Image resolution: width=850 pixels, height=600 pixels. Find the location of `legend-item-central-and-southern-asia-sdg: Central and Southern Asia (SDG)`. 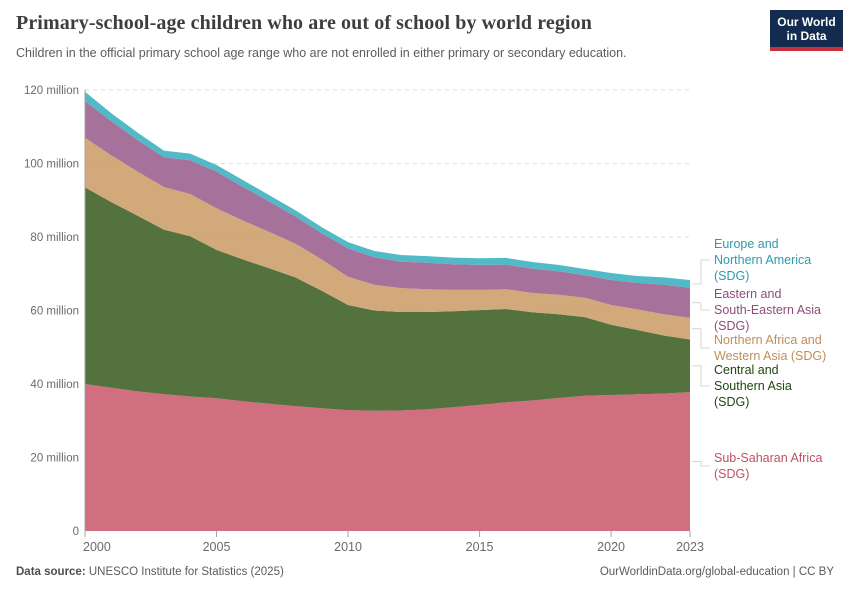

legend-item-central-and-southern-asia-sdg: Central and Southern Asia (SDG) is located at coordinates (781, 386).